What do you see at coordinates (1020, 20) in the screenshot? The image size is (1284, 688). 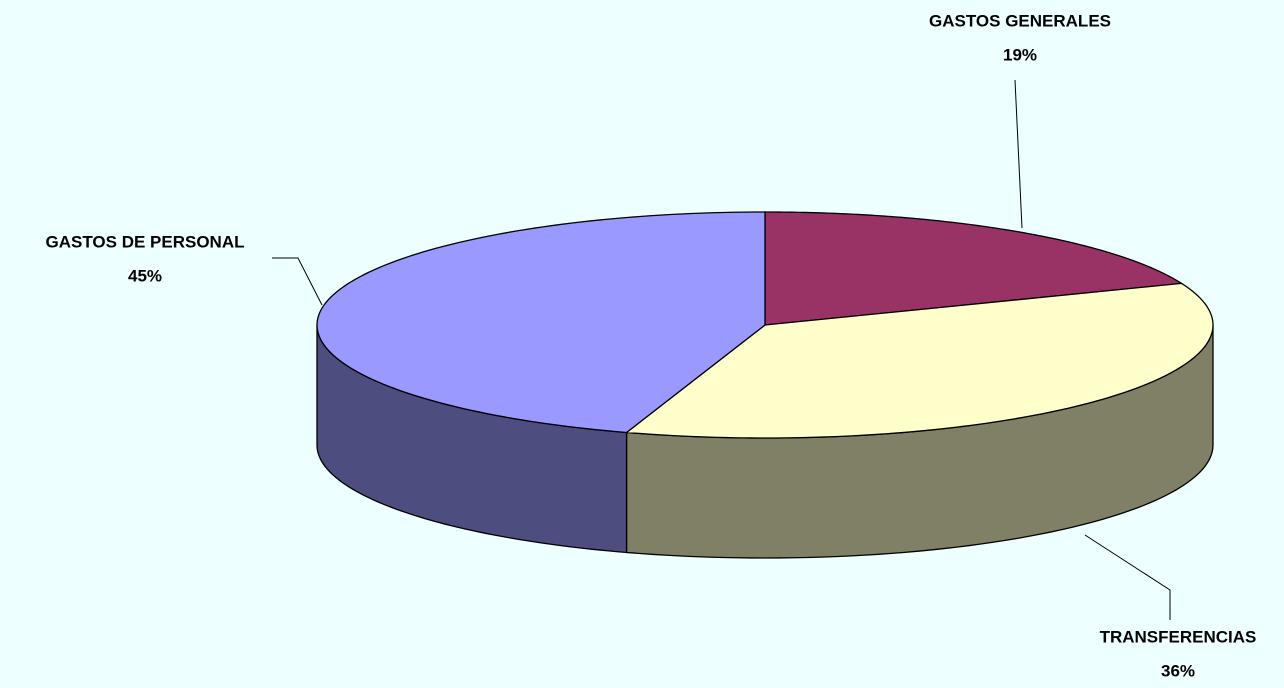 I see `slice-label: GASTOS GENERALES` at bounding box center [1020, 20].